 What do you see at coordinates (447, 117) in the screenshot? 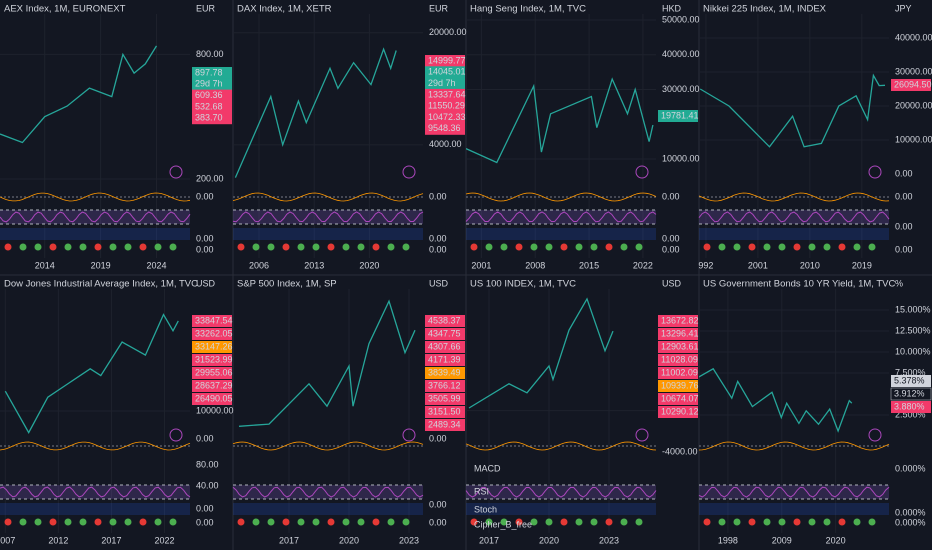
I see `price-tag-label: 10472.33` at bounding box center [447, 117].